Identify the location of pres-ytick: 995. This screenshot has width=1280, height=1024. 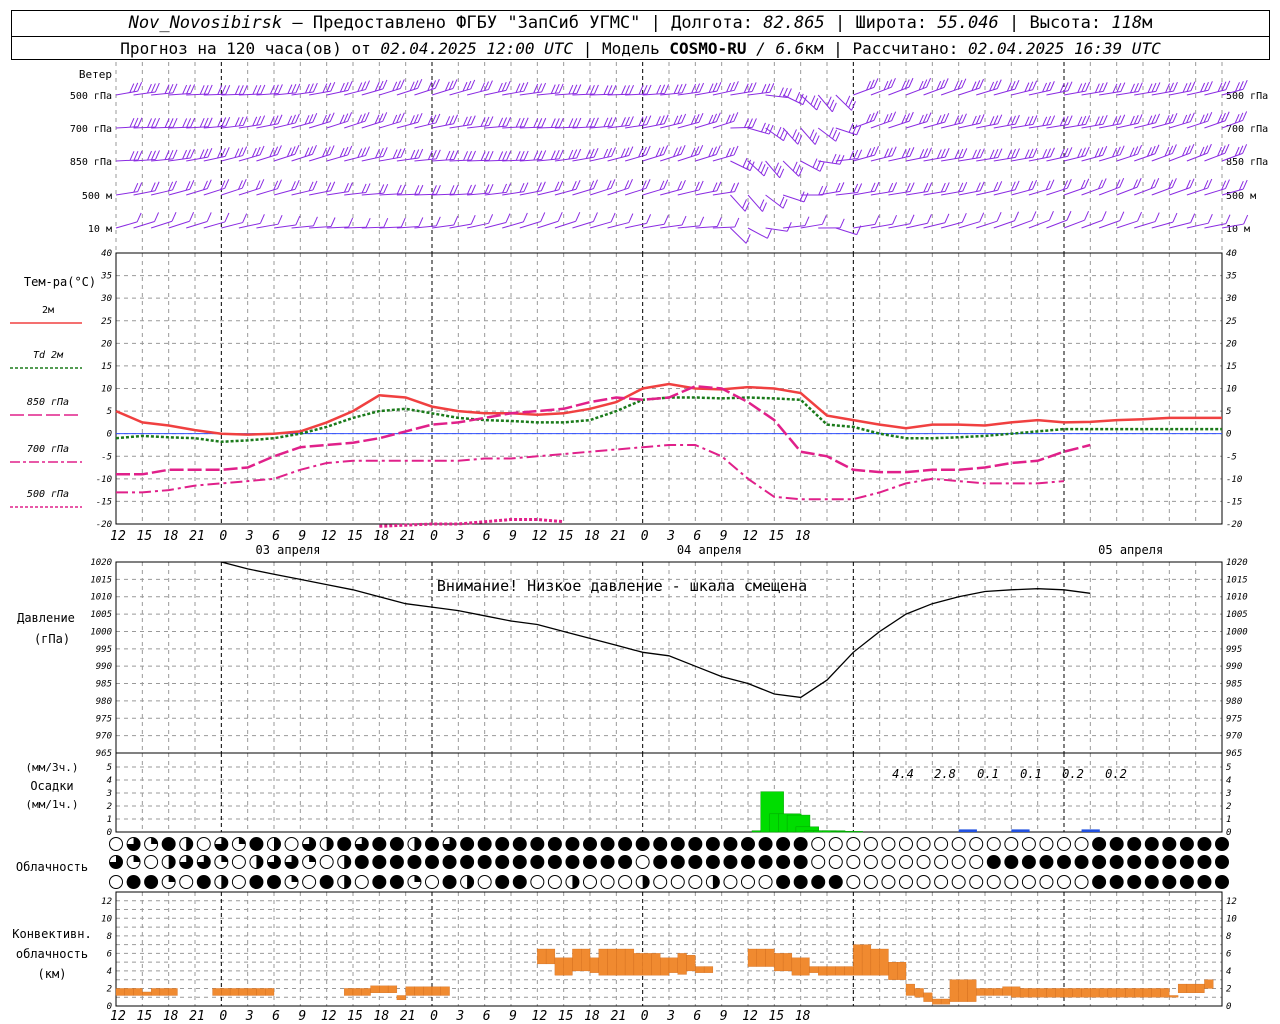
(104, 650).